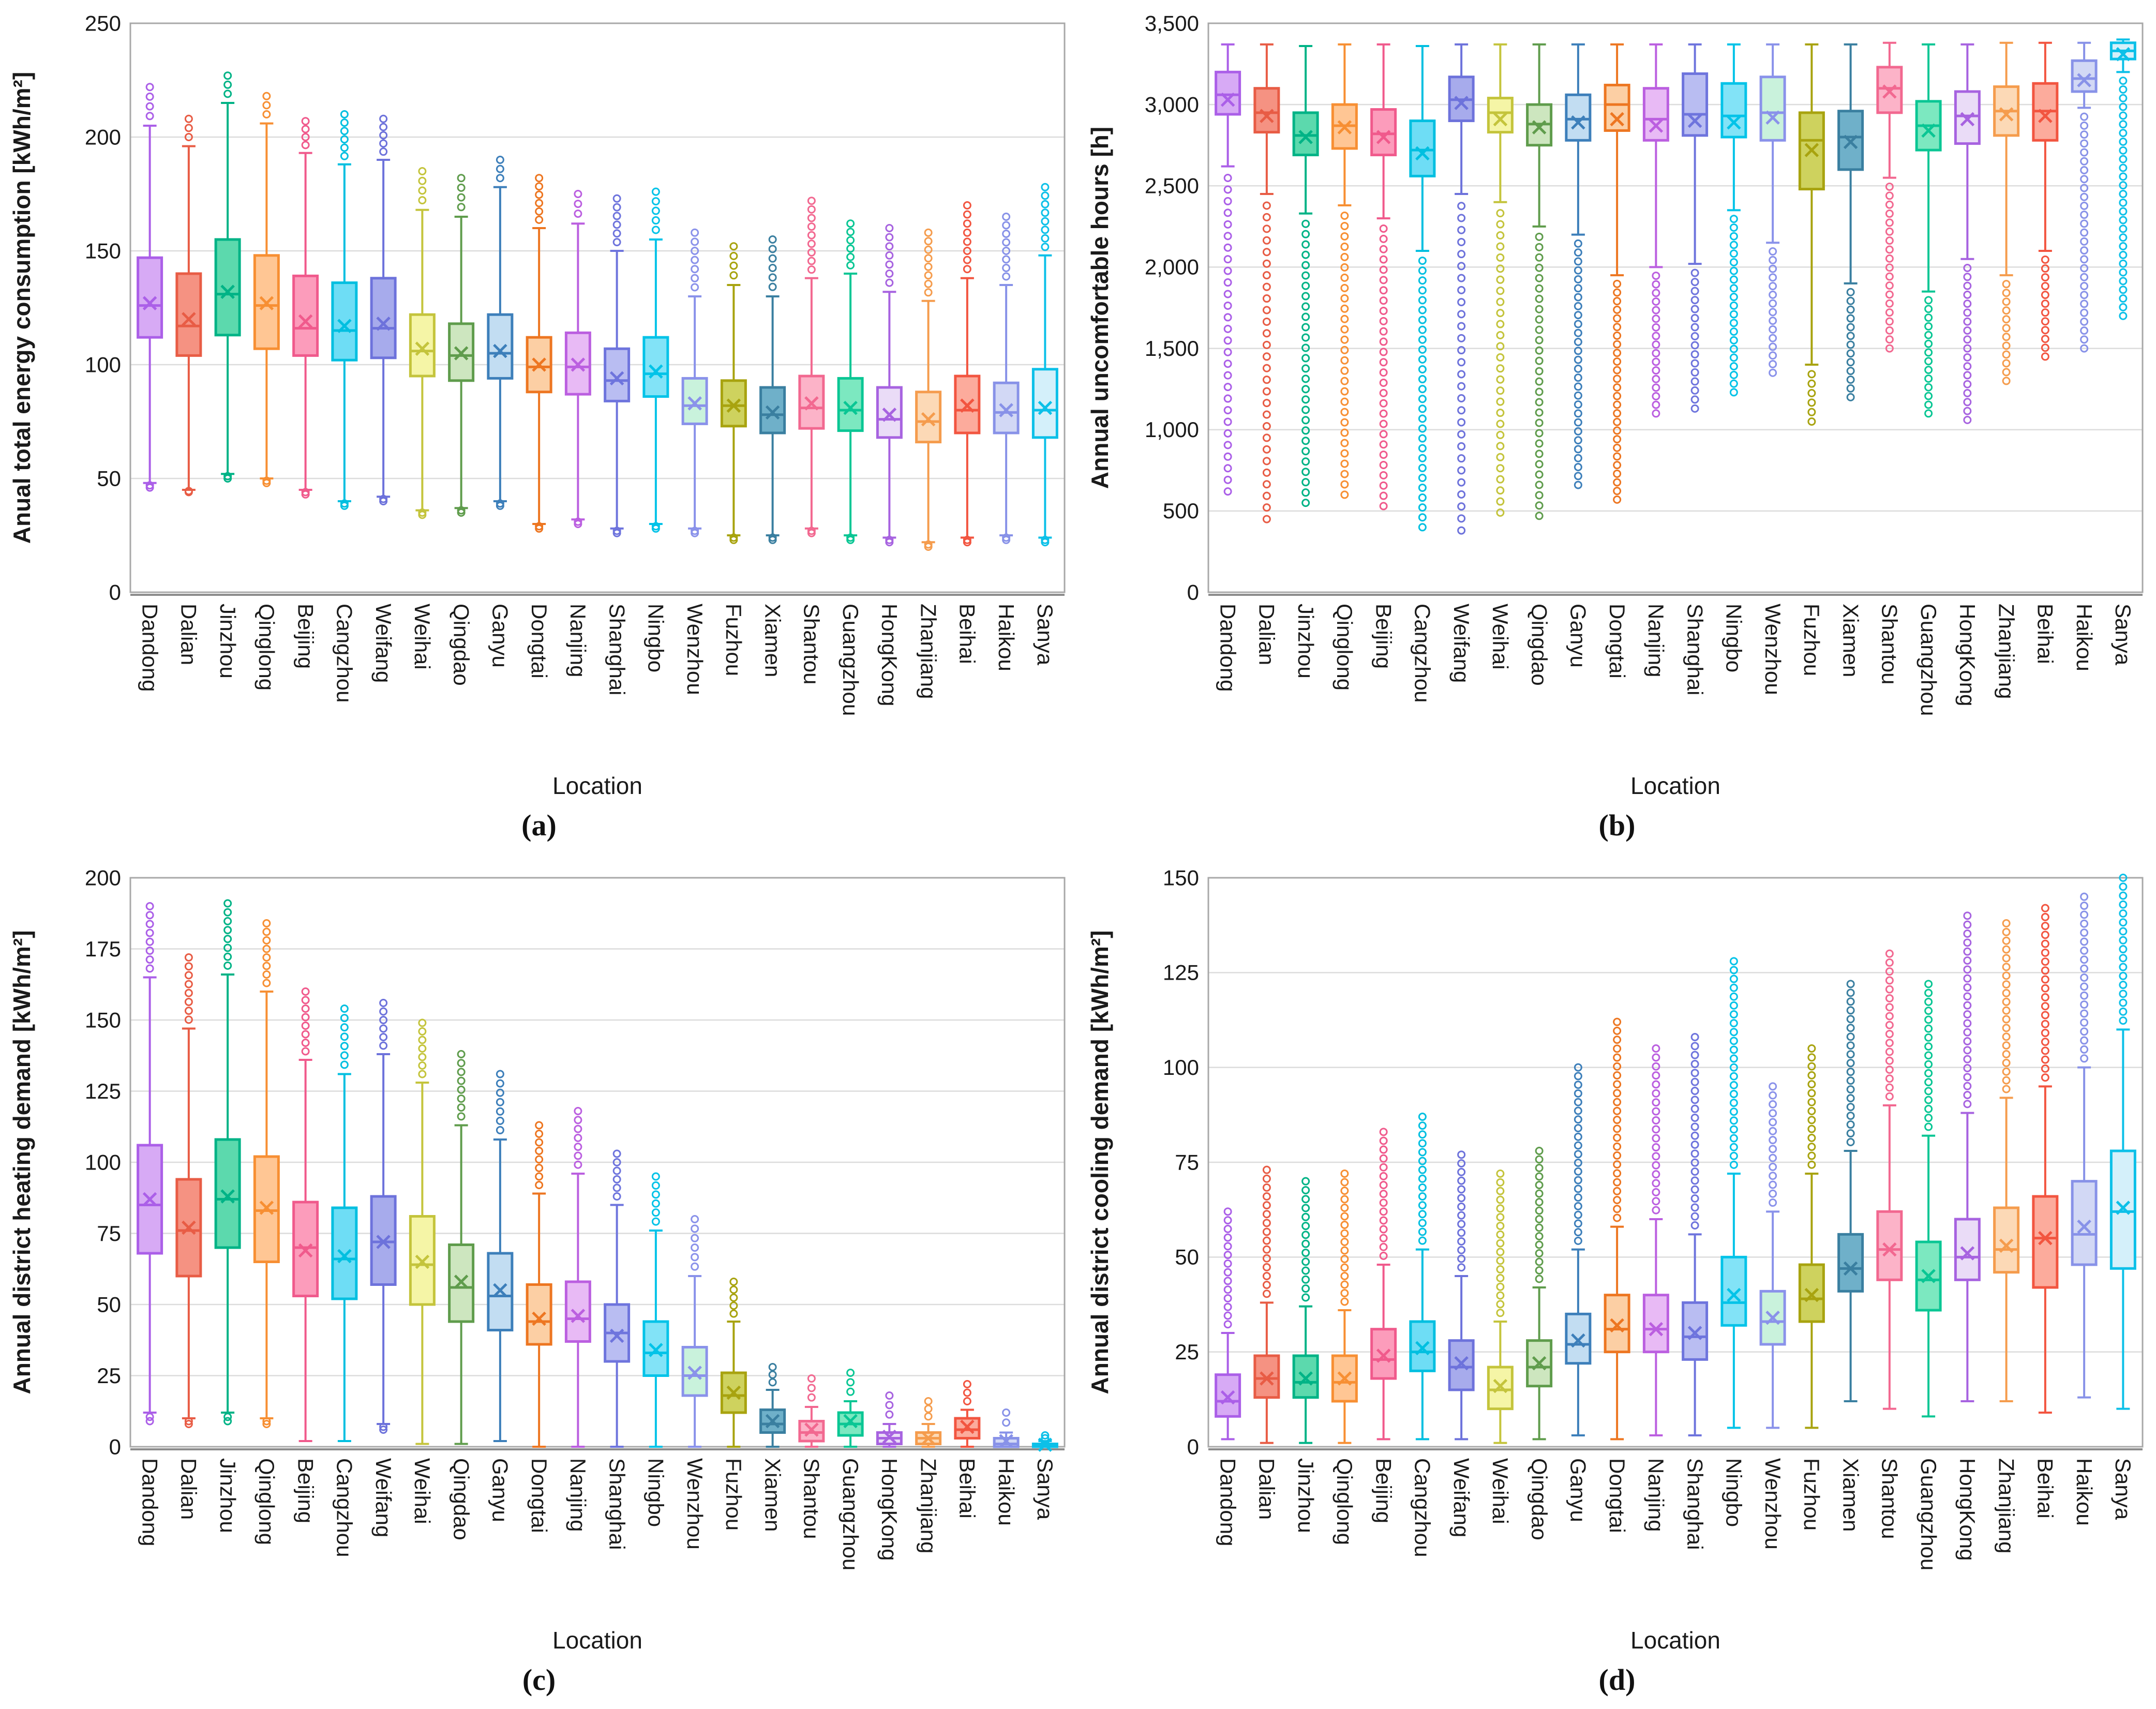 The width and height of the screenshot is (2156, 1709). Describe the element at coordinates (22, 308) in the screenshot. I see `svg-text:Anual total energy consumption: Anual total energy consumption [kWh/m²]` at that location.